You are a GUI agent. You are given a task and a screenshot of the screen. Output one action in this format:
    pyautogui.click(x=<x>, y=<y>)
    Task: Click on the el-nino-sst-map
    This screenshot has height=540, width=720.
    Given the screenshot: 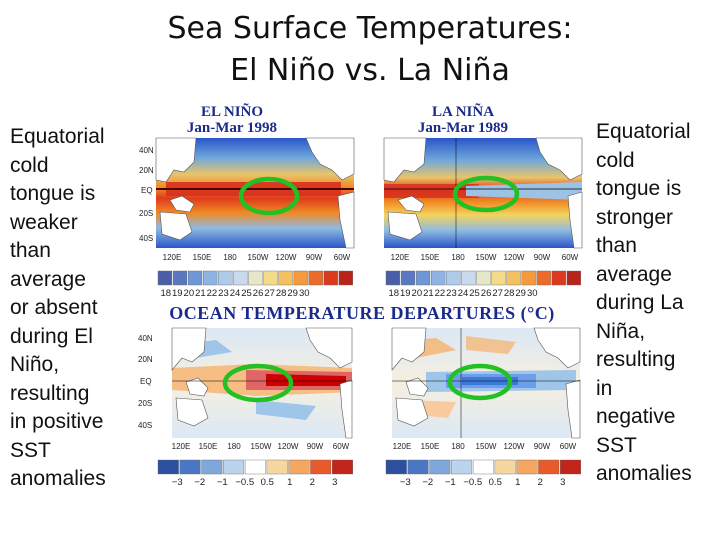 What is the action you would take?
    pyautogui.click(x=255, y=193)
    